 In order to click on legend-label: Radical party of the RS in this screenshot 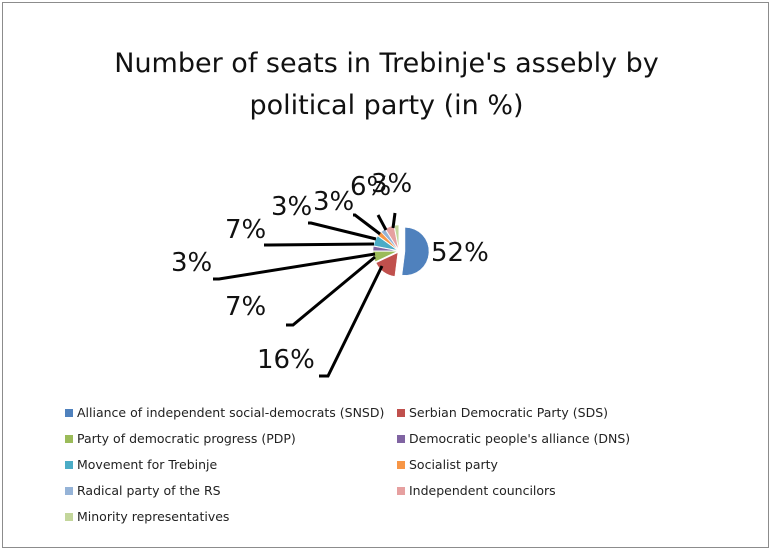, I will do `click(149, 490)`.